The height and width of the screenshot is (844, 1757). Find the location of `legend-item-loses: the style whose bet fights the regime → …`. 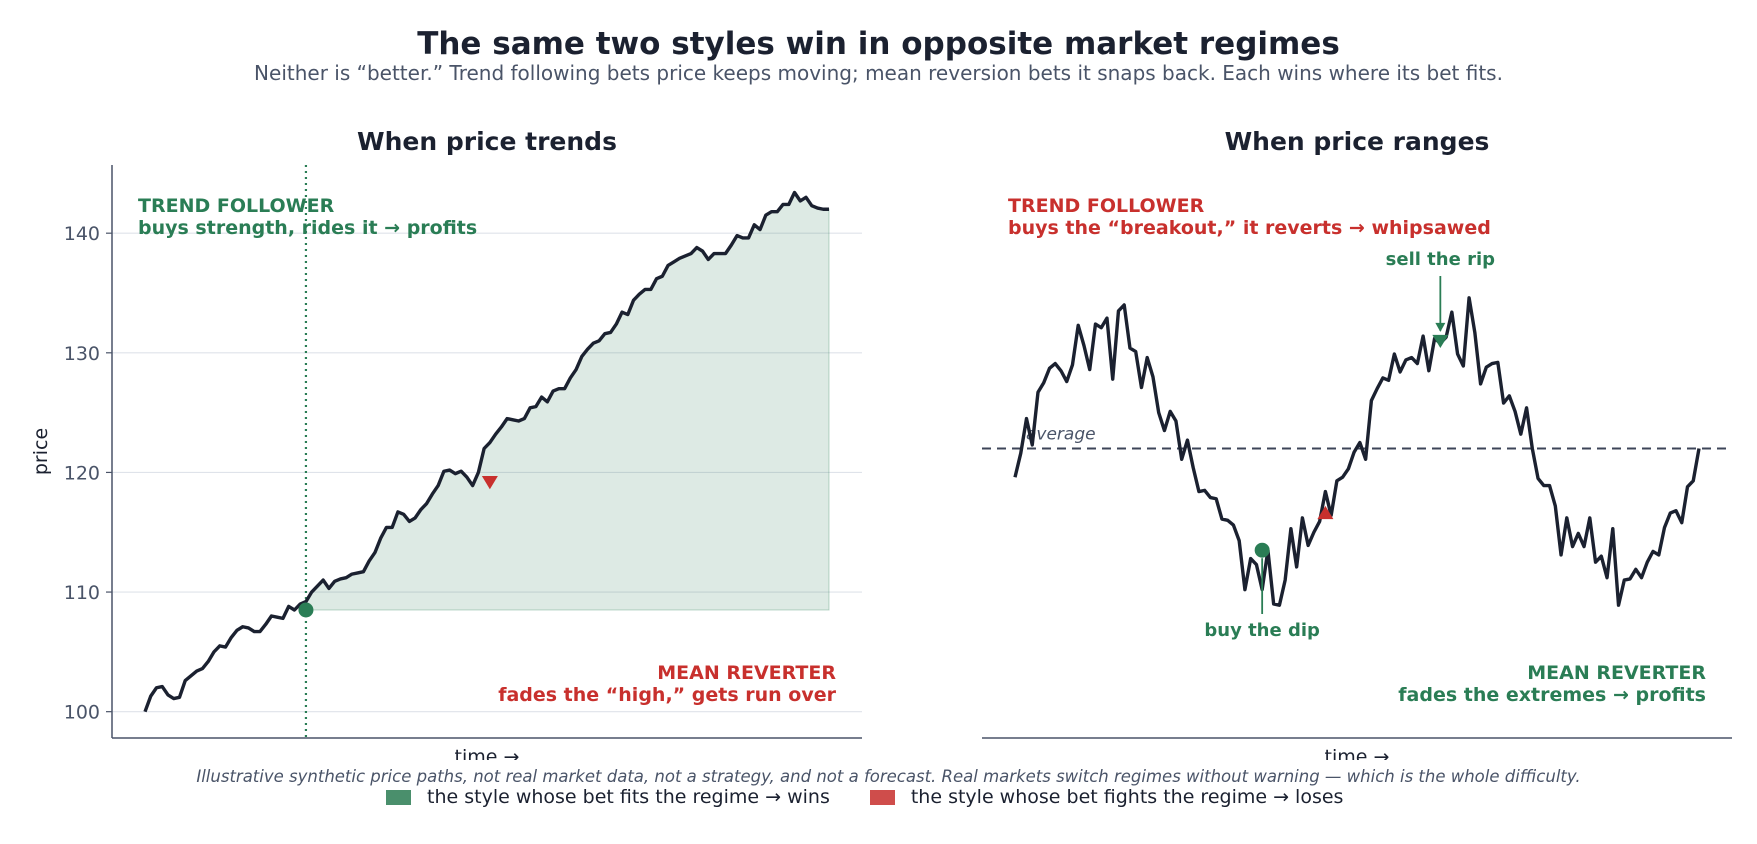

legend-item-loses: the style whose bet fights the regime → … is located at coordinates (1106, 797).